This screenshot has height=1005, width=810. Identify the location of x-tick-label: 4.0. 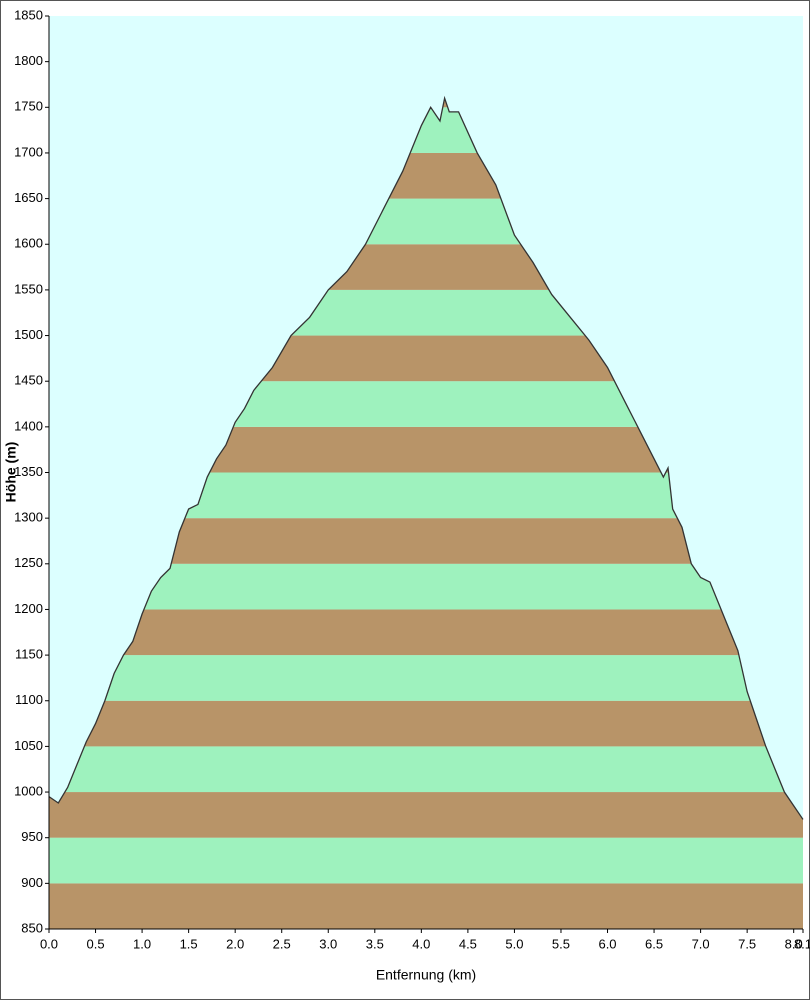
(421, 943).